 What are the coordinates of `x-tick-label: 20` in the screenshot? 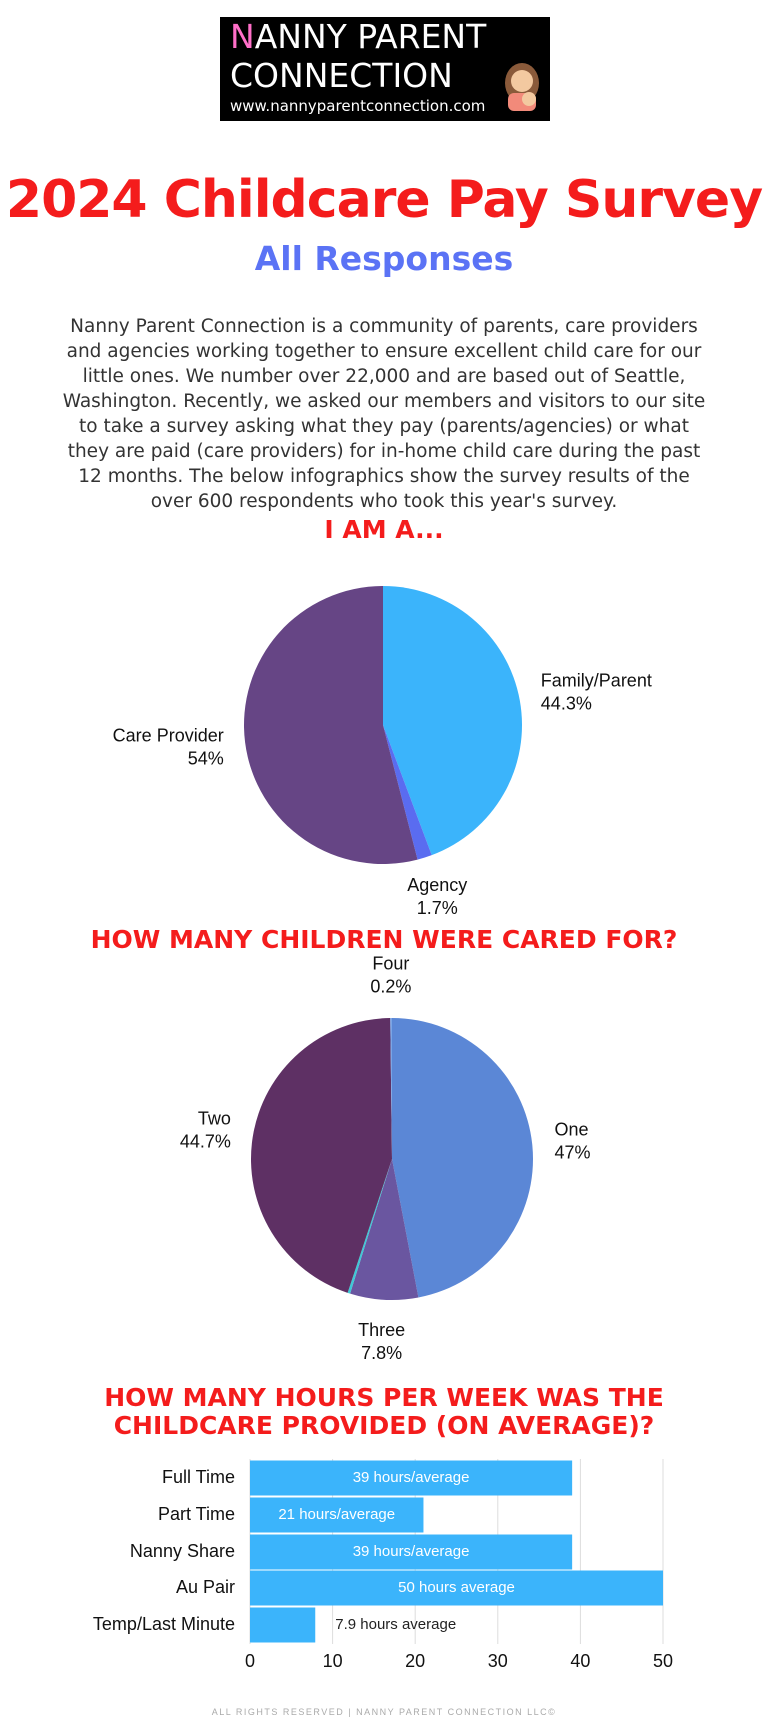 It's located at (415, 1661).